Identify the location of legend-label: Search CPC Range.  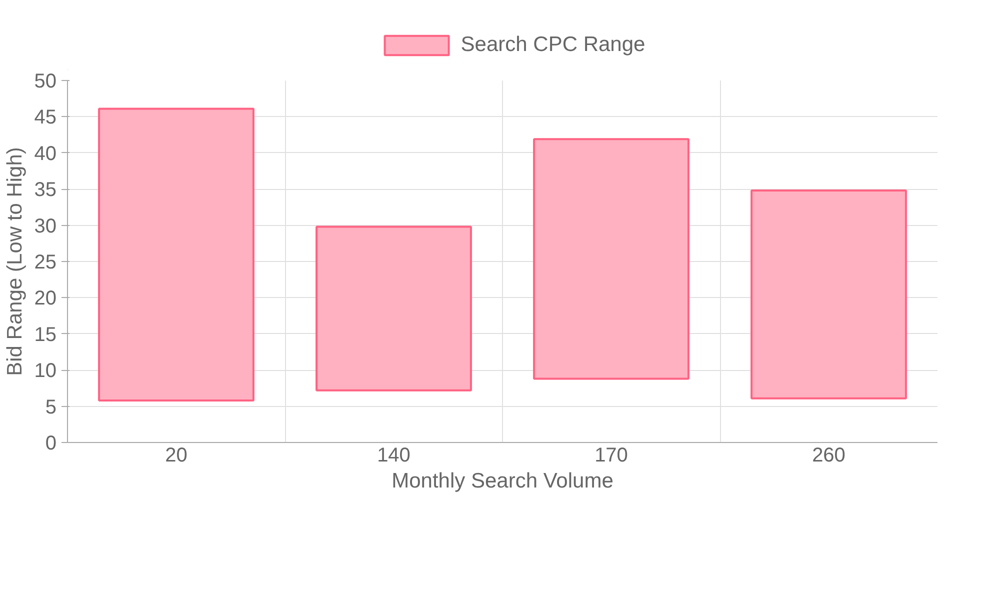
(553, 45).